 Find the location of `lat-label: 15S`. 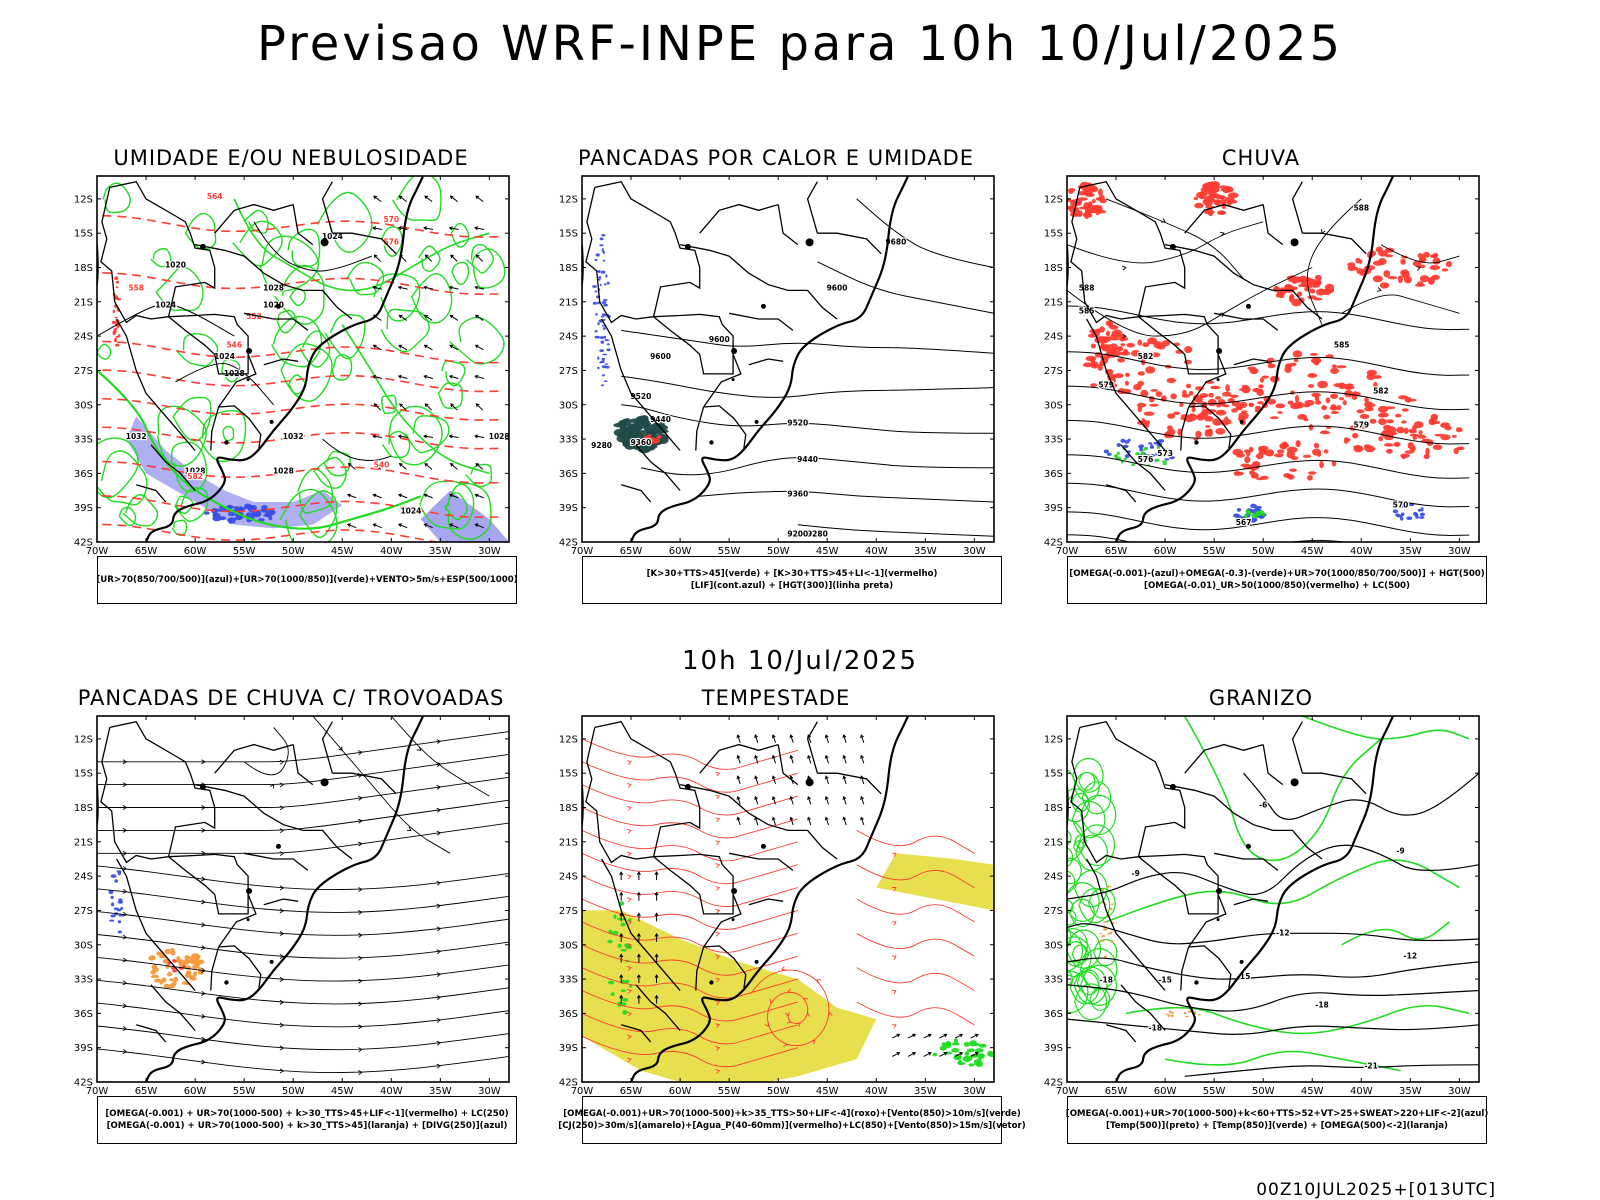

lat-label: 15S is located at coordinates (1053, 774).